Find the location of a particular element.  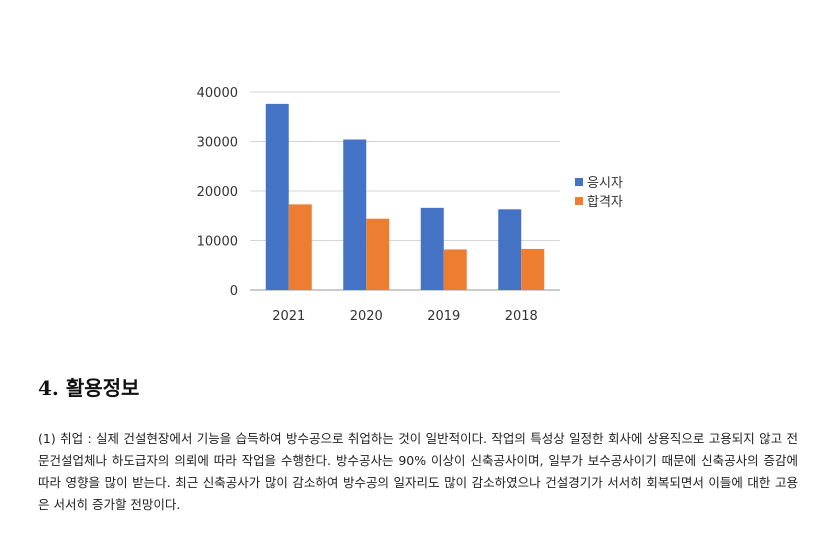

y-axis-ticks: 0 10000 20000 30000 40000 is located at coordinates (217, 192).